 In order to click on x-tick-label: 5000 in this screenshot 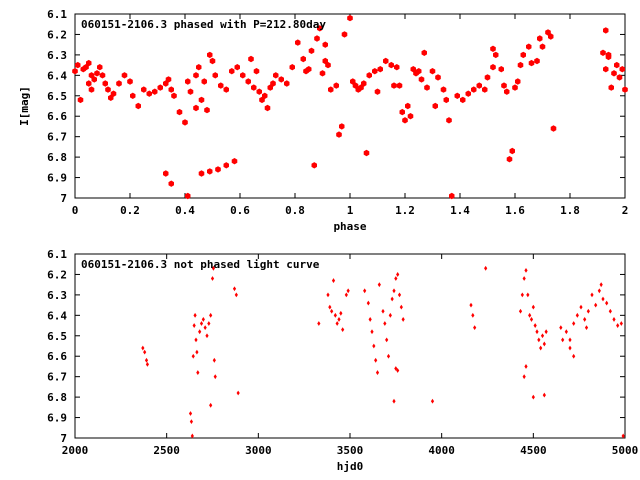, I will do `click(625, 450)`.